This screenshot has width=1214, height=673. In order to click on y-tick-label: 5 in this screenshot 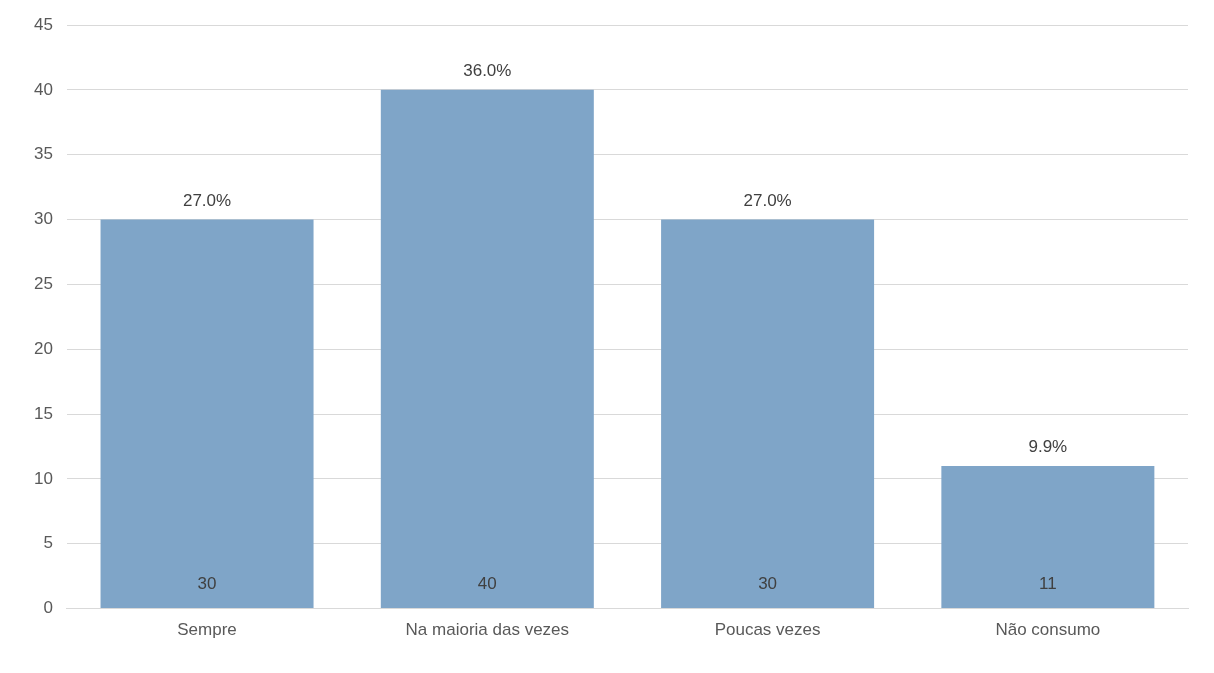, I will do `click(48, 543)`.